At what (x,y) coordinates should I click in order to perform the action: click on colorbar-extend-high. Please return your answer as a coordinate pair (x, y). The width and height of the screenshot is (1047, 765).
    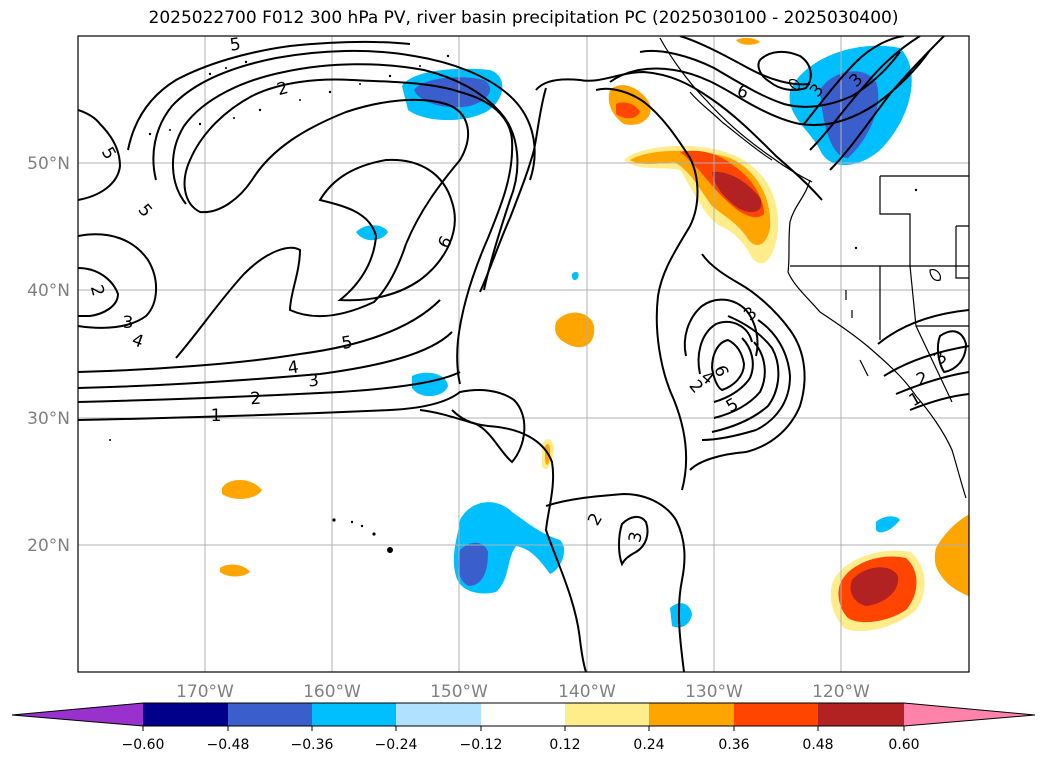
    Looking at the image, I should click on (969, 714).